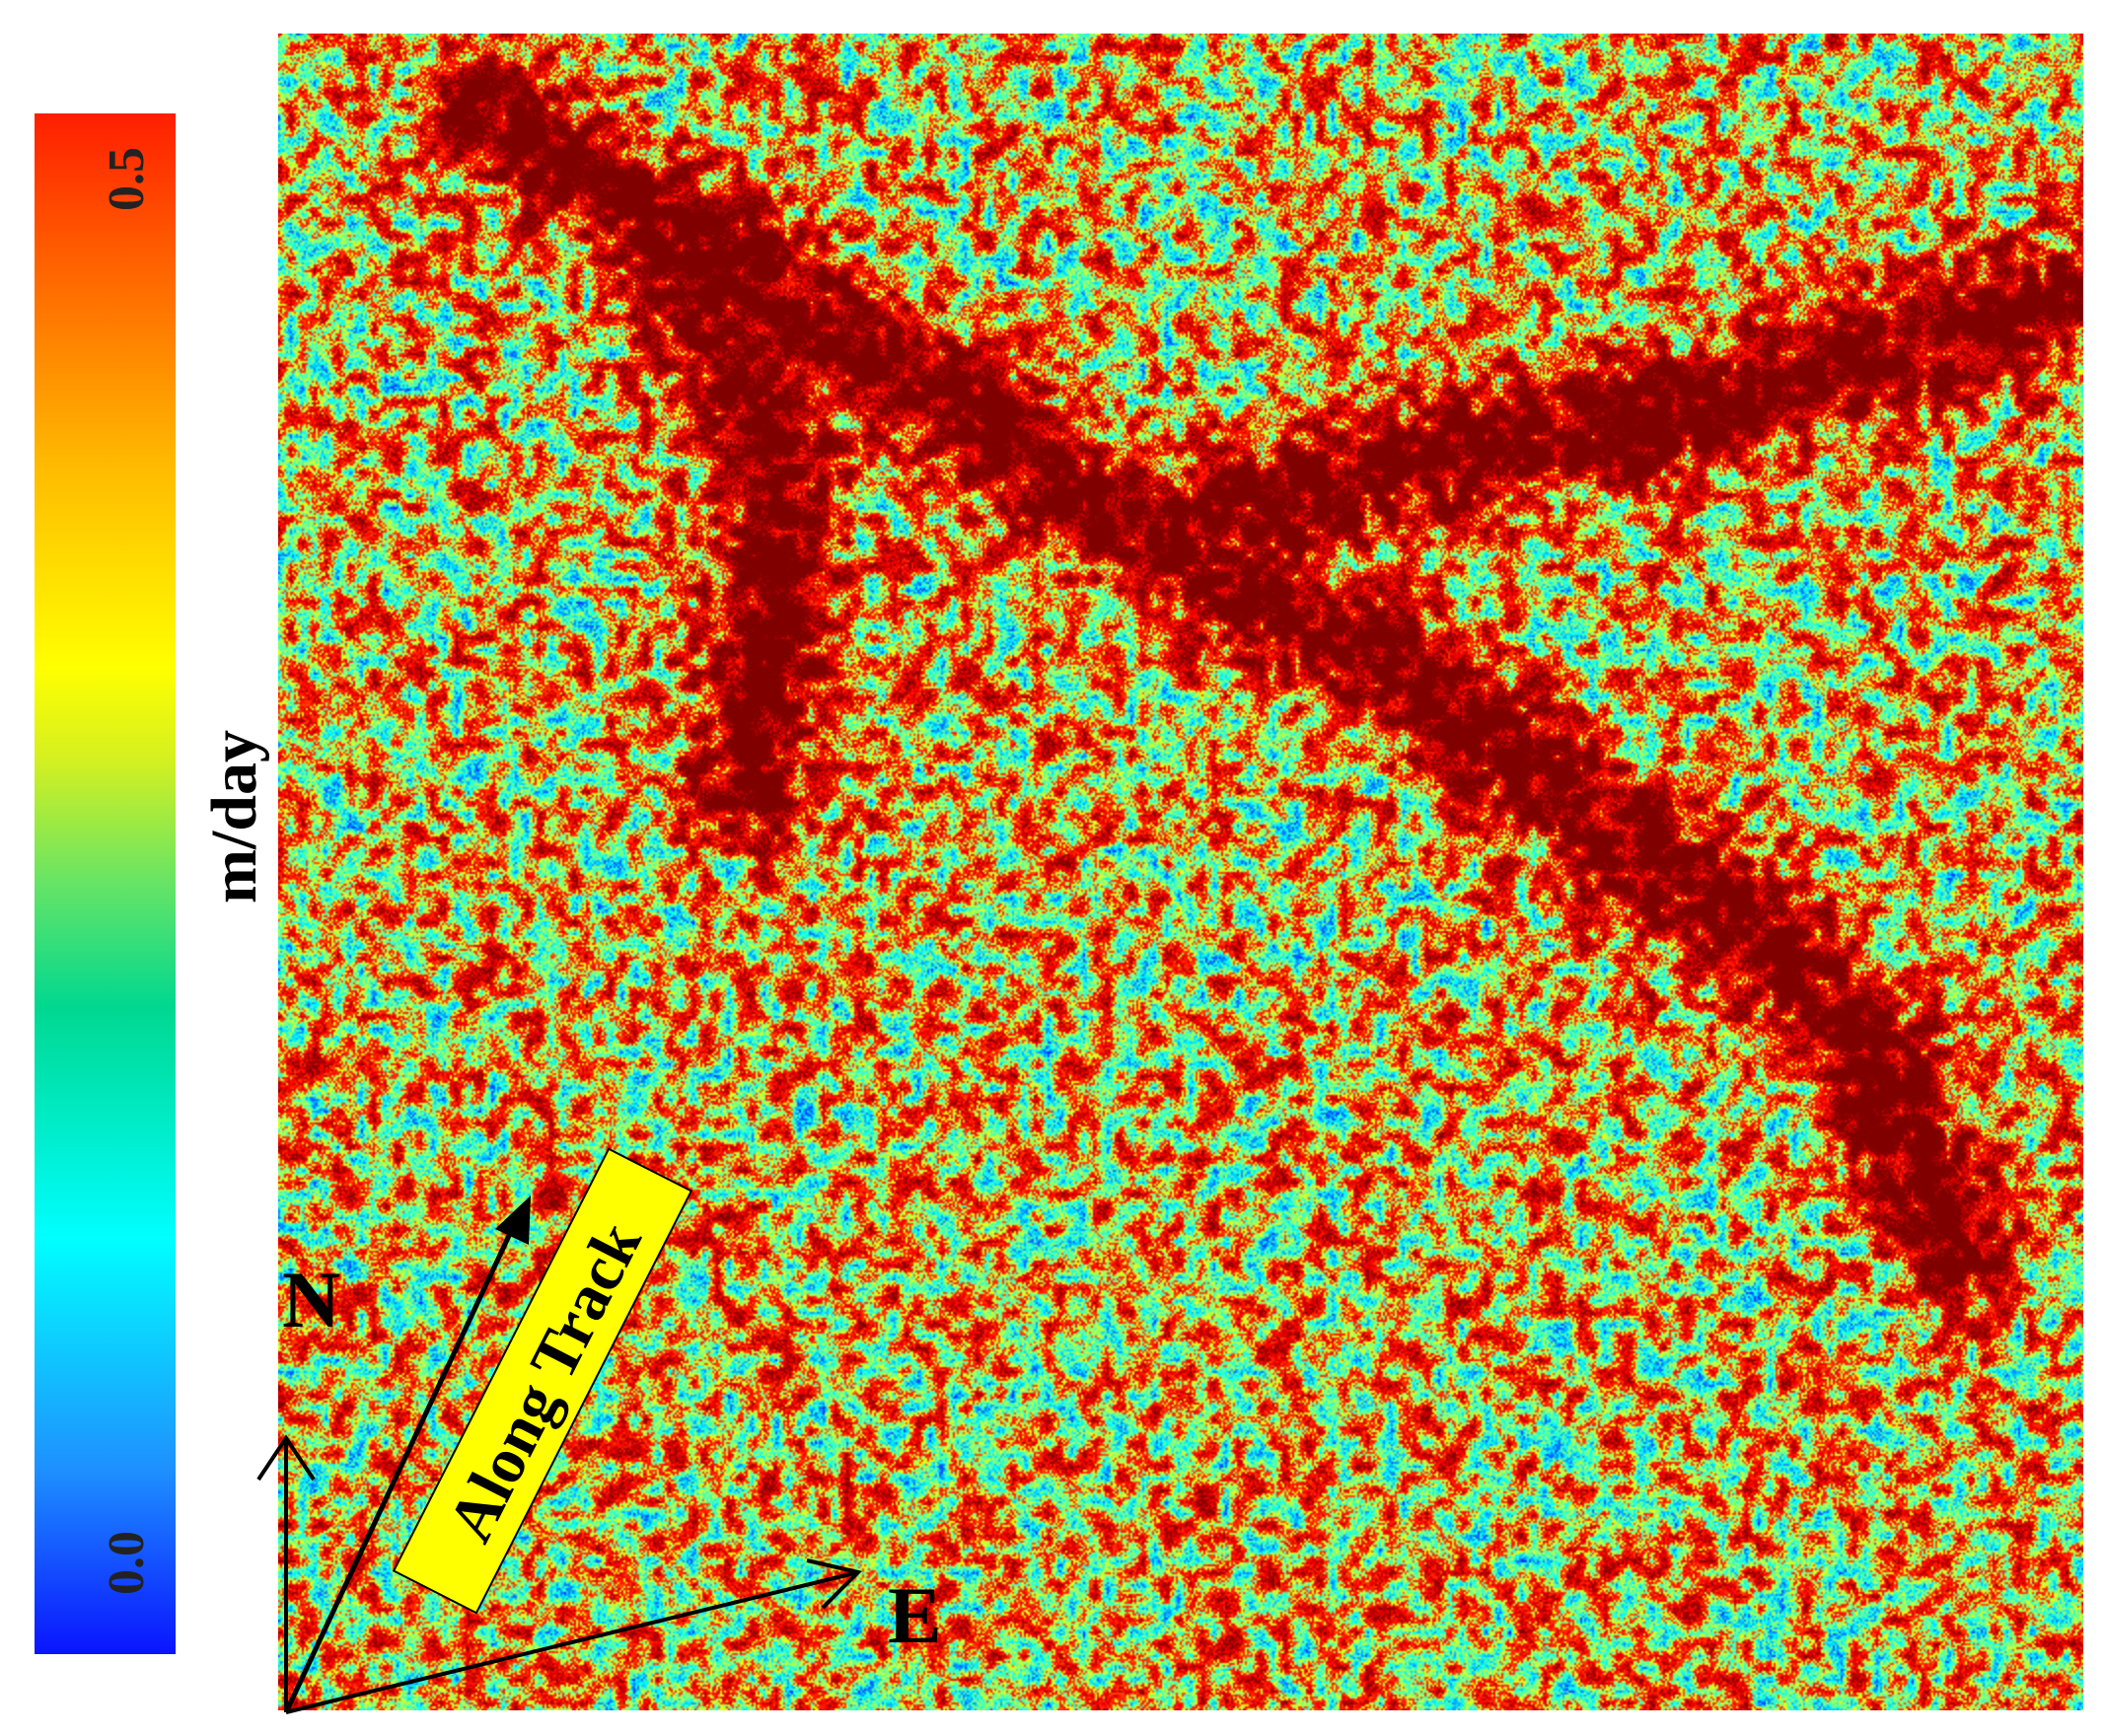 The height and width of the screenshot is (1736, 2106). I want to click on east-label: E, so click(915, 1615).